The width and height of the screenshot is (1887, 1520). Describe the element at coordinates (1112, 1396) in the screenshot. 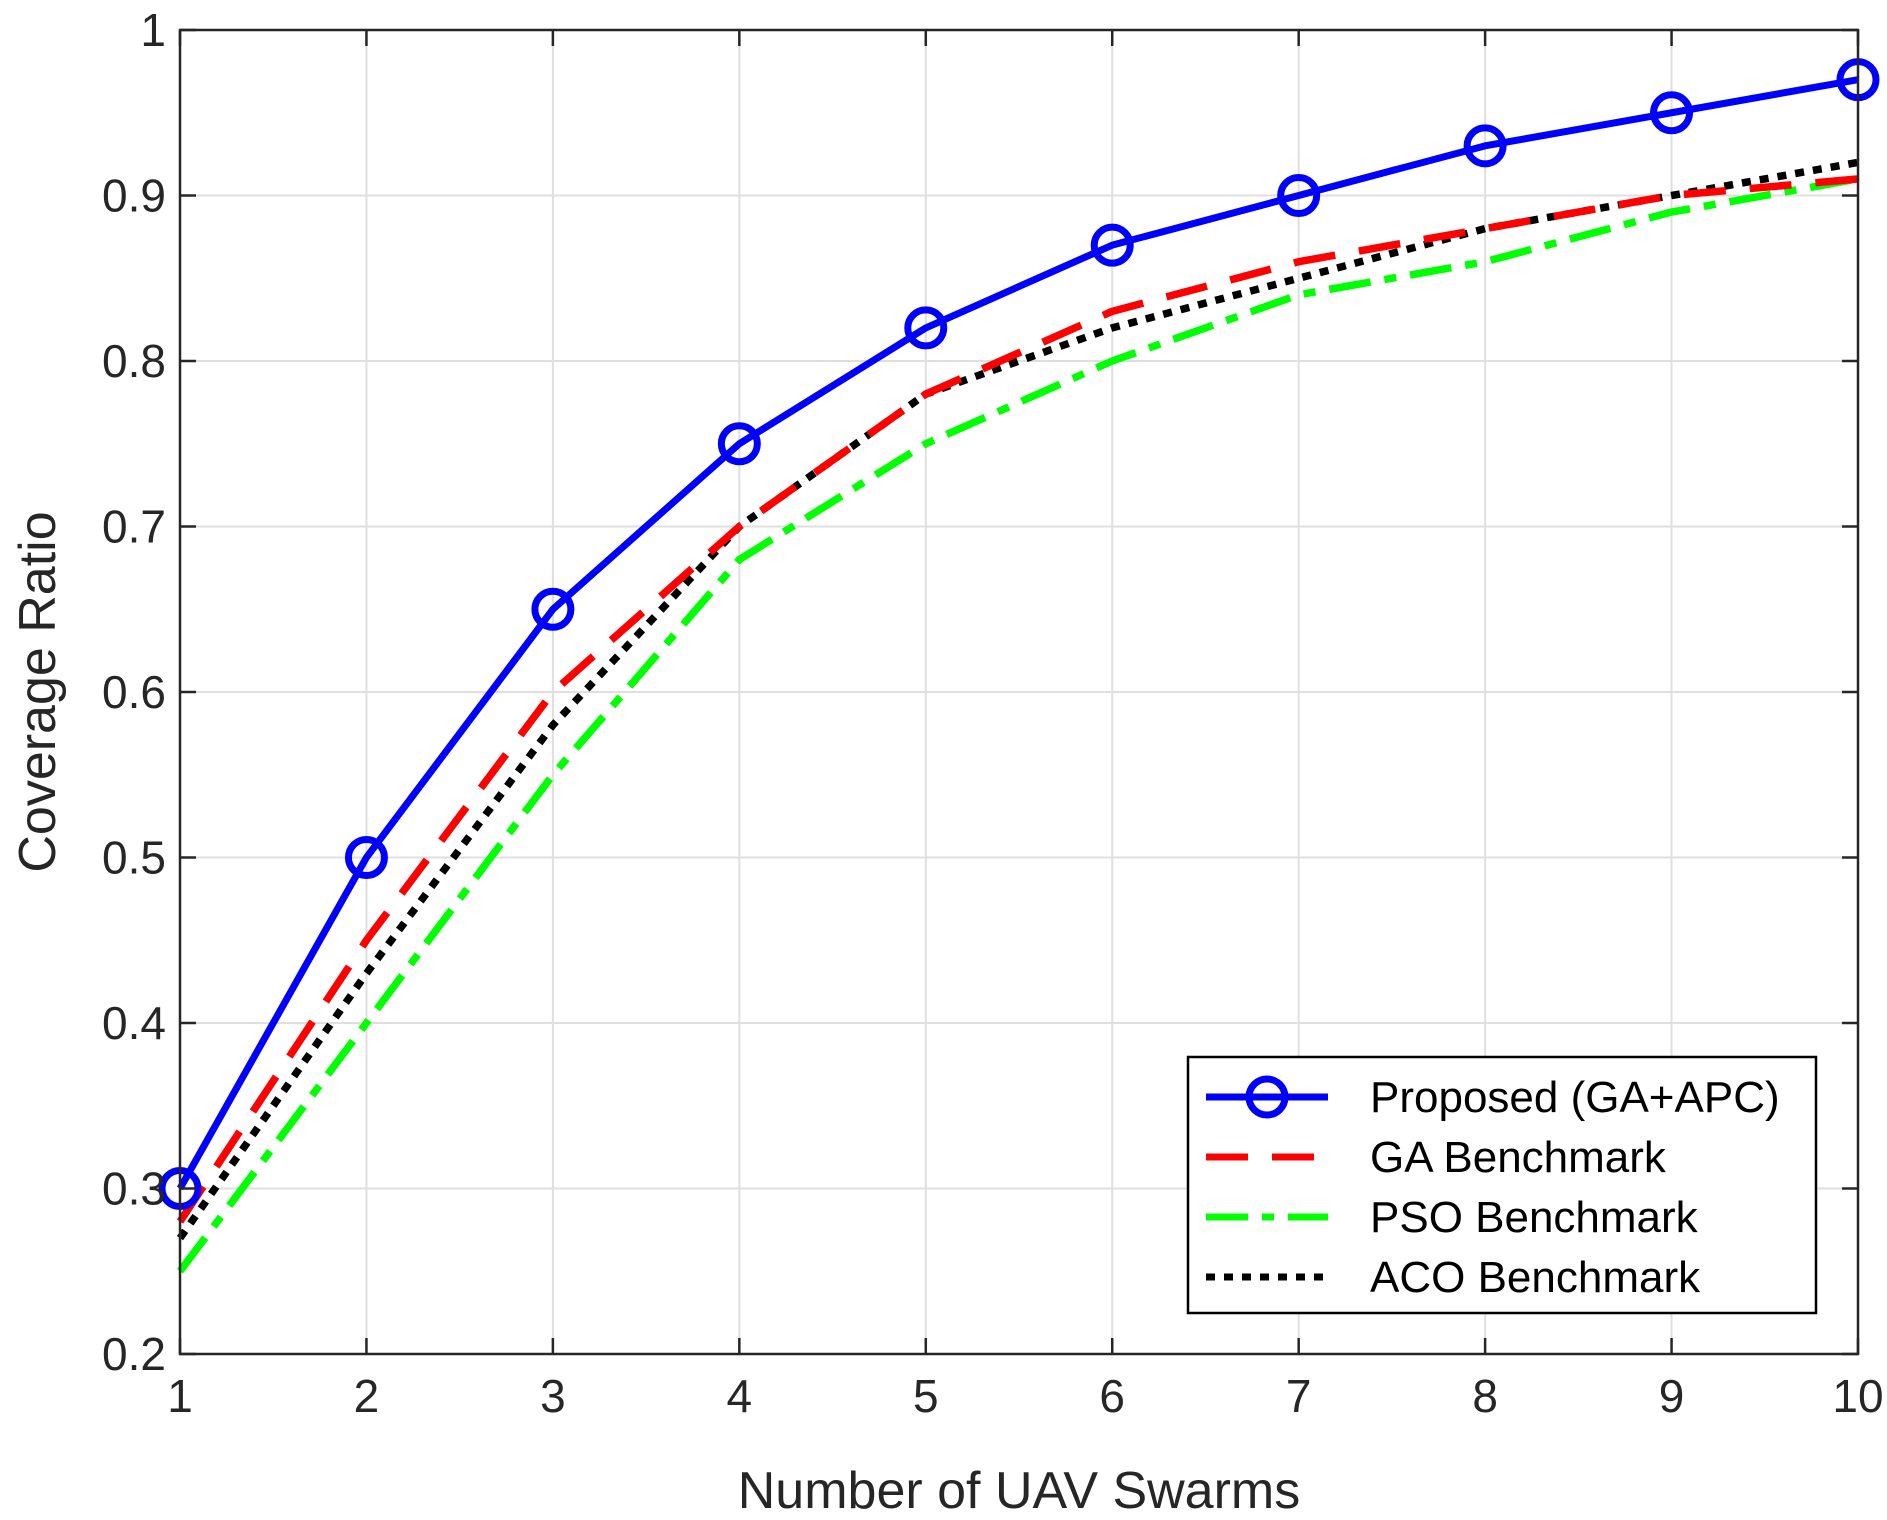

I see `x-tick-label: 6` at that location.